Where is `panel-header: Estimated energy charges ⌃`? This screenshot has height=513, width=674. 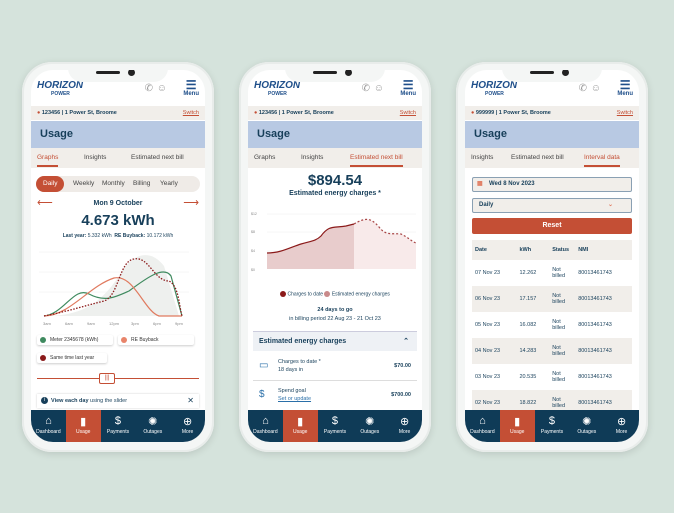 panel-header: Estimated energy charges ⌃ is located at coordinates (335, 341).